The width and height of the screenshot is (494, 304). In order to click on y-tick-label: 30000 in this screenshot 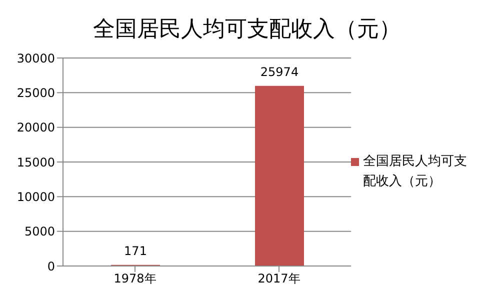, I will do `click(35, 58)`.